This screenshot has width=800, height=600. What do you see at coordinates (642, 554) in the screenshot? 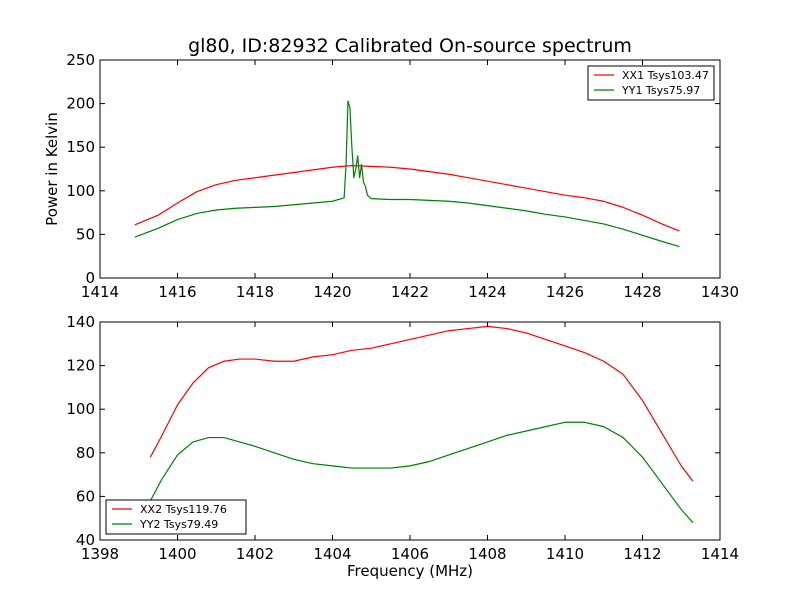
I see `x-tick-label: 1412` at bounding box center [642, 554].